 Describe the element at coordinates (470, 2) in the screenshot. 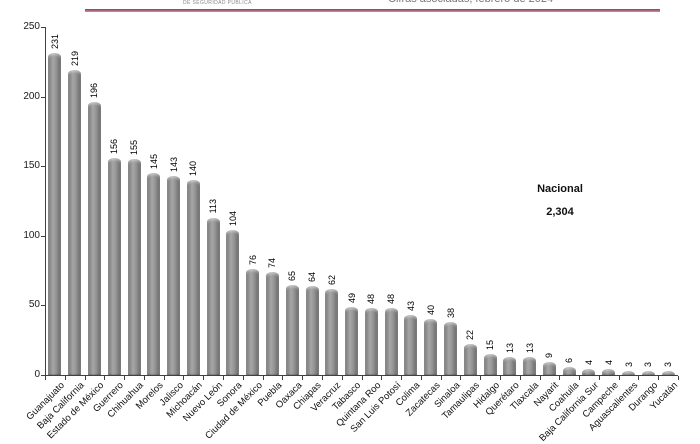

I see `report-period-caption: Cifras asociadas, febrero de 2024` at that location.